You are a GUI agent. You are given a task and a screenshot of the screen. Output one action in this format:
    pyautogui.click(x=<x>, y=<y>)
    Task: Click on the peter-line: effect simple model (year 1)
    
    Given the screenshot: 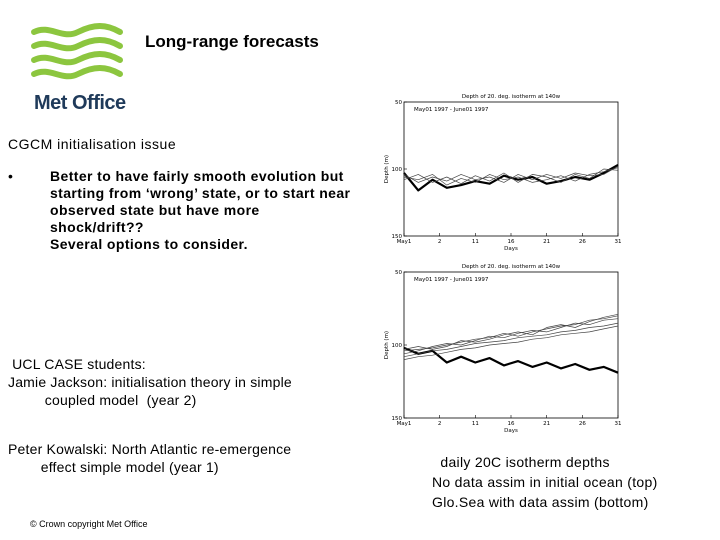 What is the action you would take?
    pyautogui.click(x=113, y=467)
    